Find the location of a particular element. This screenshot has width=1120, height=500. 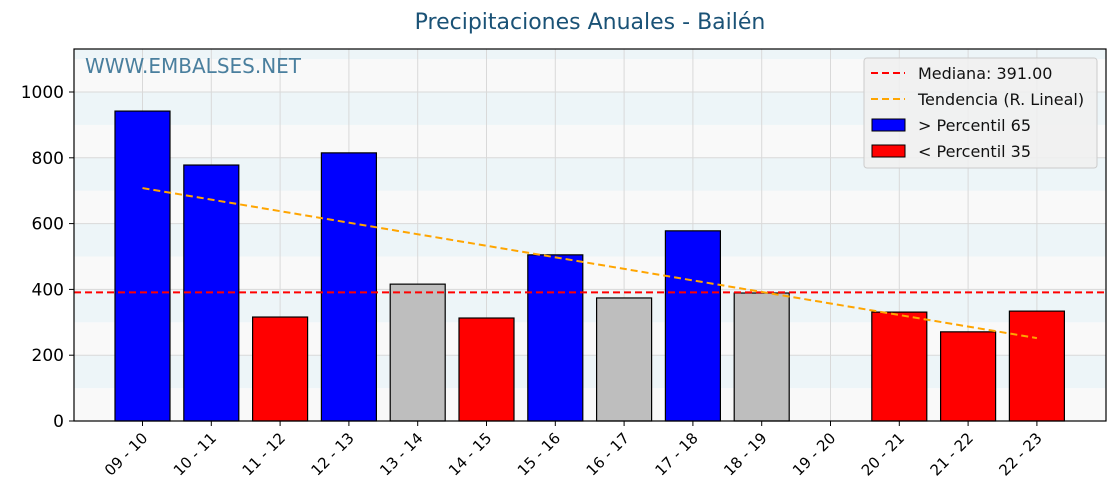

x-tick-label: 11 - 12 is located at coordinates (264, 454).